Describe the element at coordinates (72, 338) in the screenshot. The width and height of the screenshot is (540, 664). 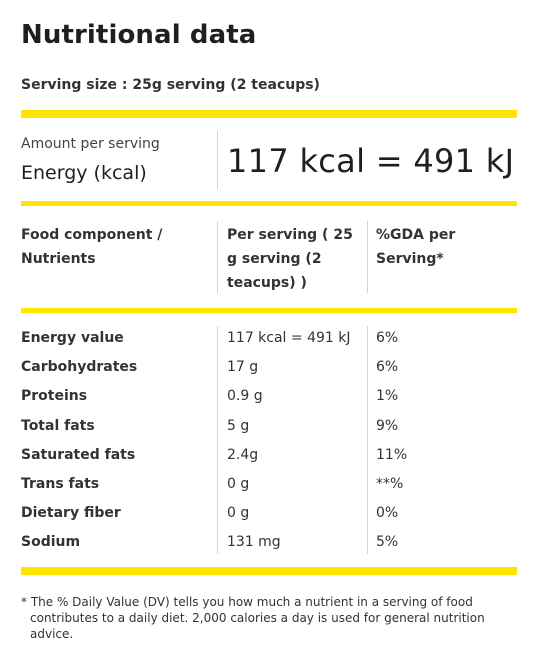
I see `nutrient-name: Energy value` at that location.